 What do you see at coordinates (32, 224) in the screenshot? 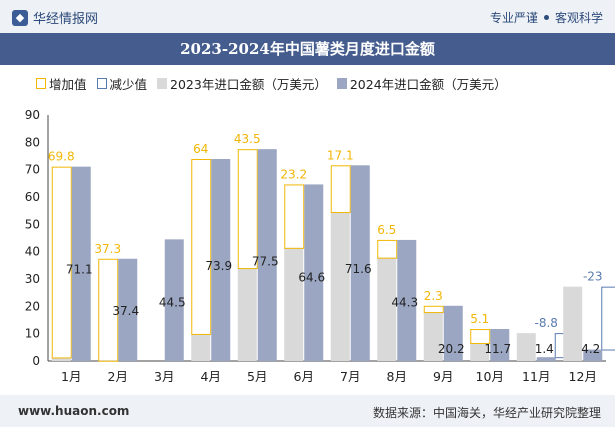
I see `y-tick-label-5: 50` at bounding box center [32, 224].